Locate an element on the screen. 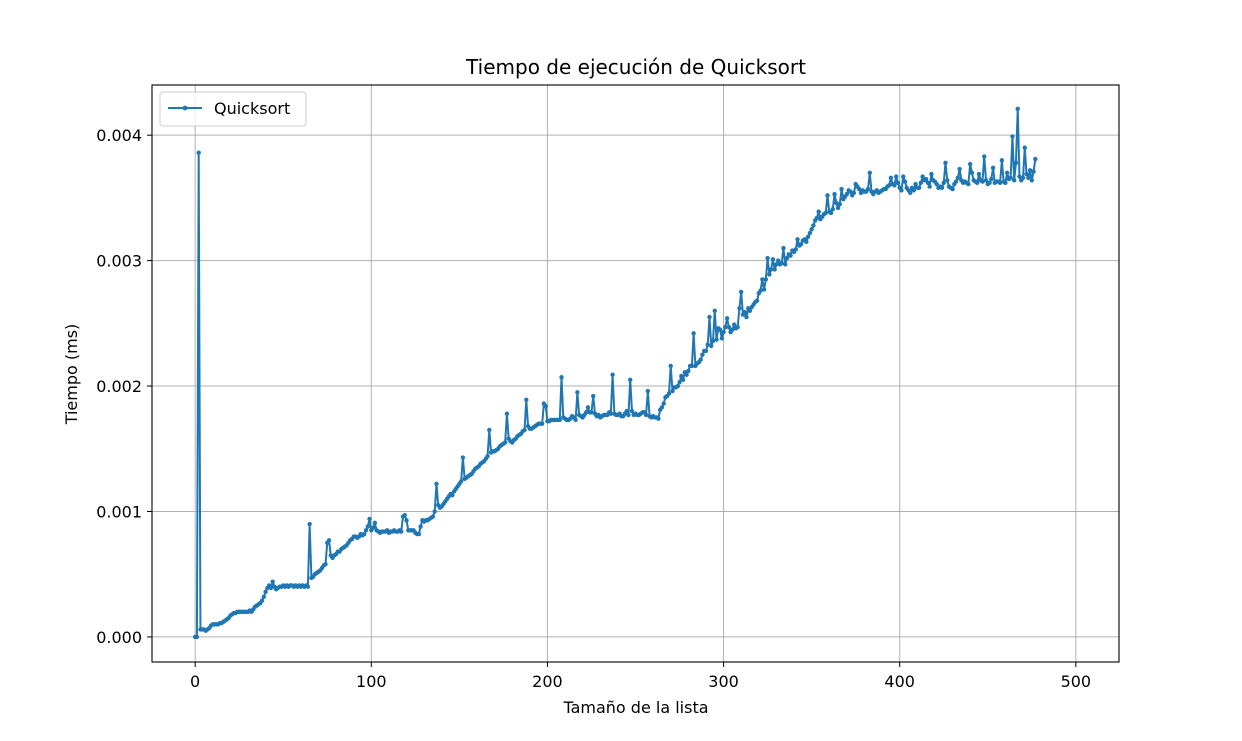 The height and width of the screenshot is (741, 1242). x-tick-label: 300 is located at coordinates (723, 681).